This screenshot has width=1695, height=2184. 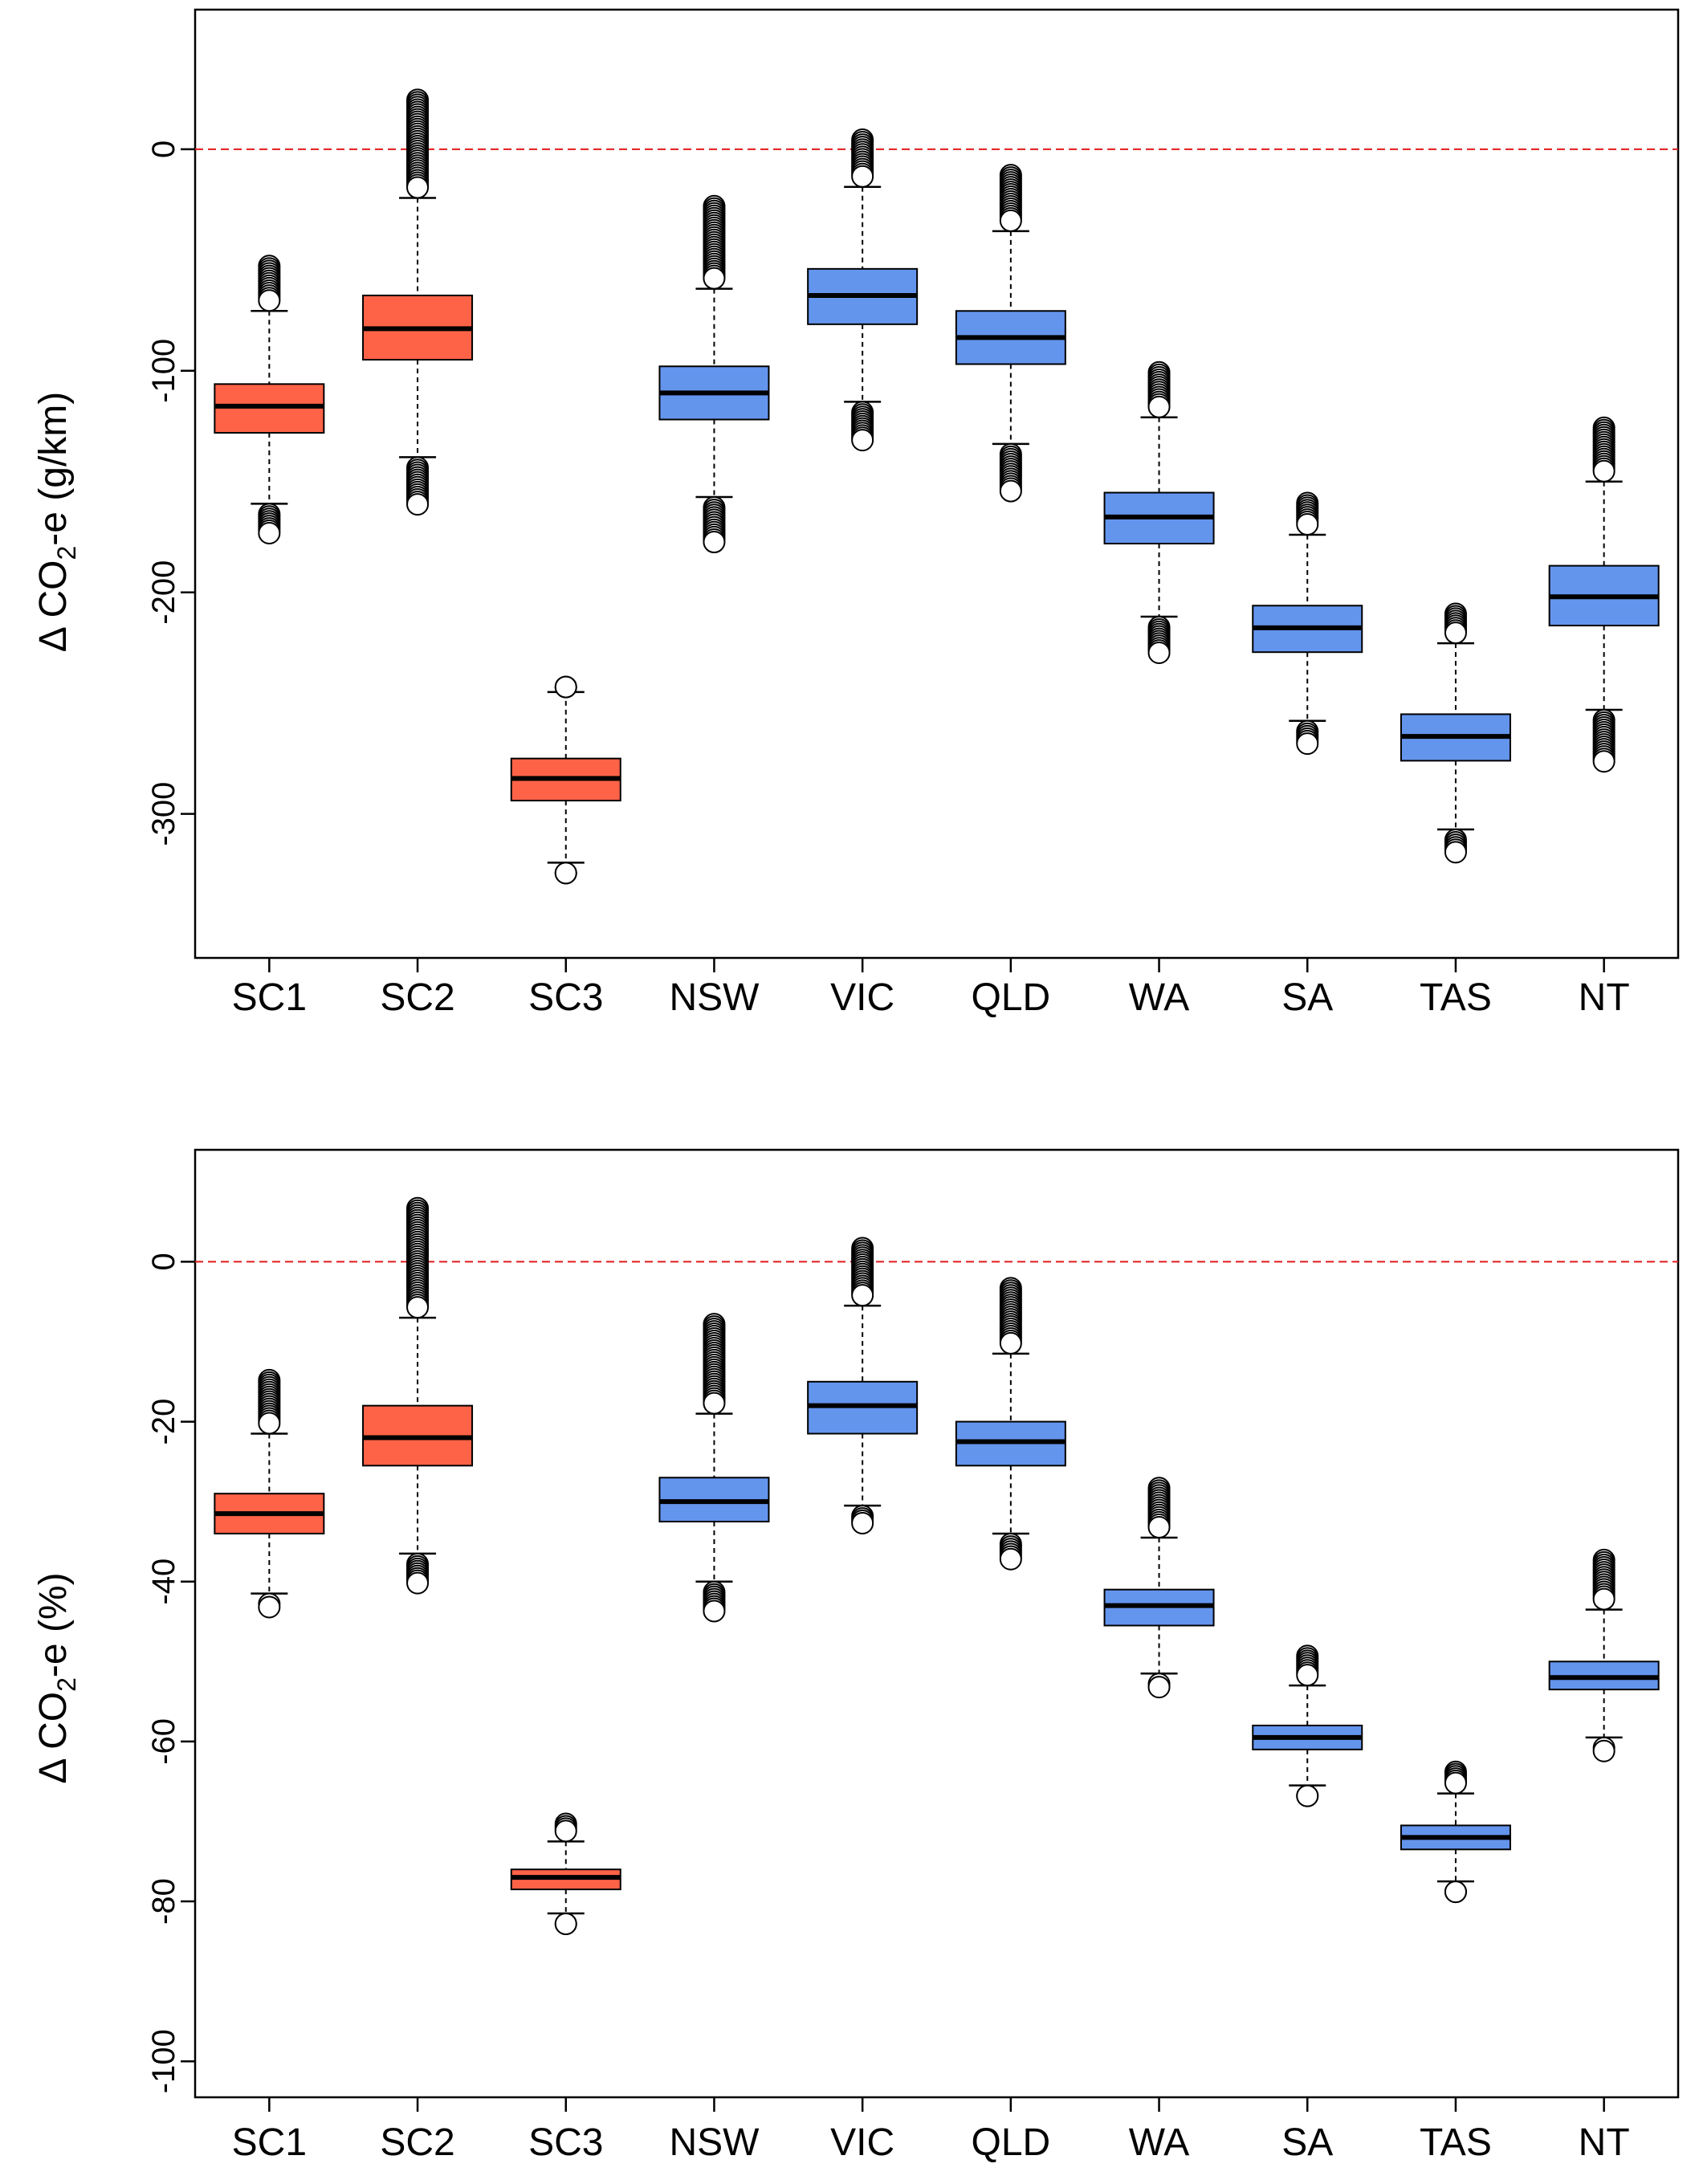 What do you see at coordinates (163, 1582) in the screenshot?
I see `y-tick-label: -40` at bounding box center [163, 1582].